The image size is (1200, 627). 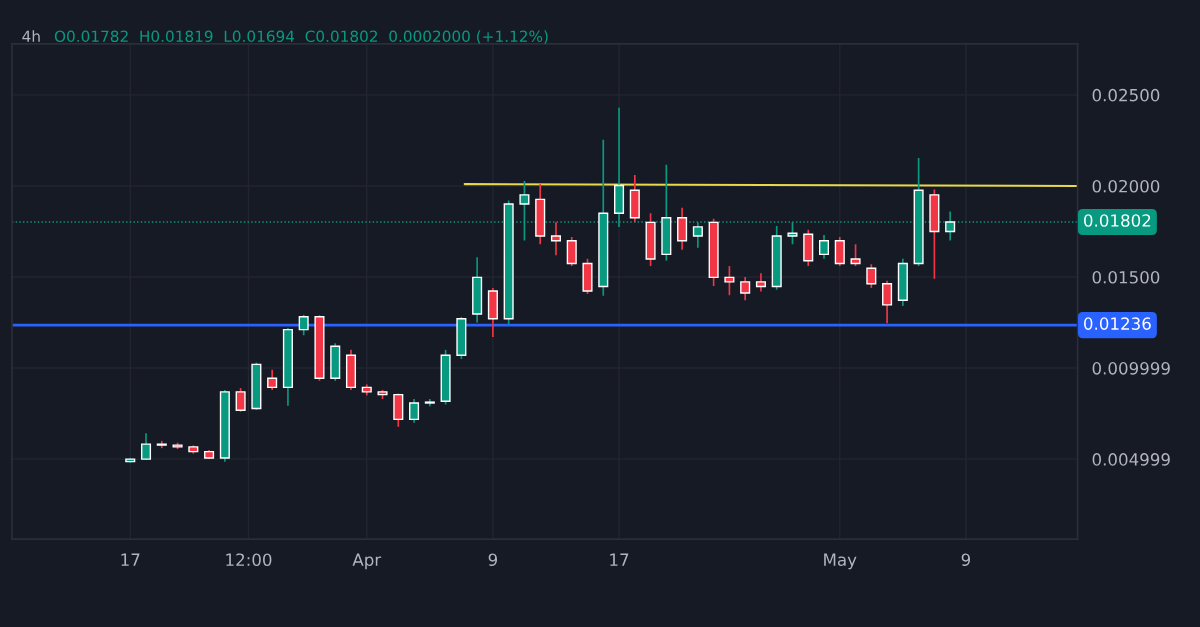 What do you see at coordinates (249, 560) in the screenshot?
I see `x-tick-label: 12:00` at bounding box center [249, 560].